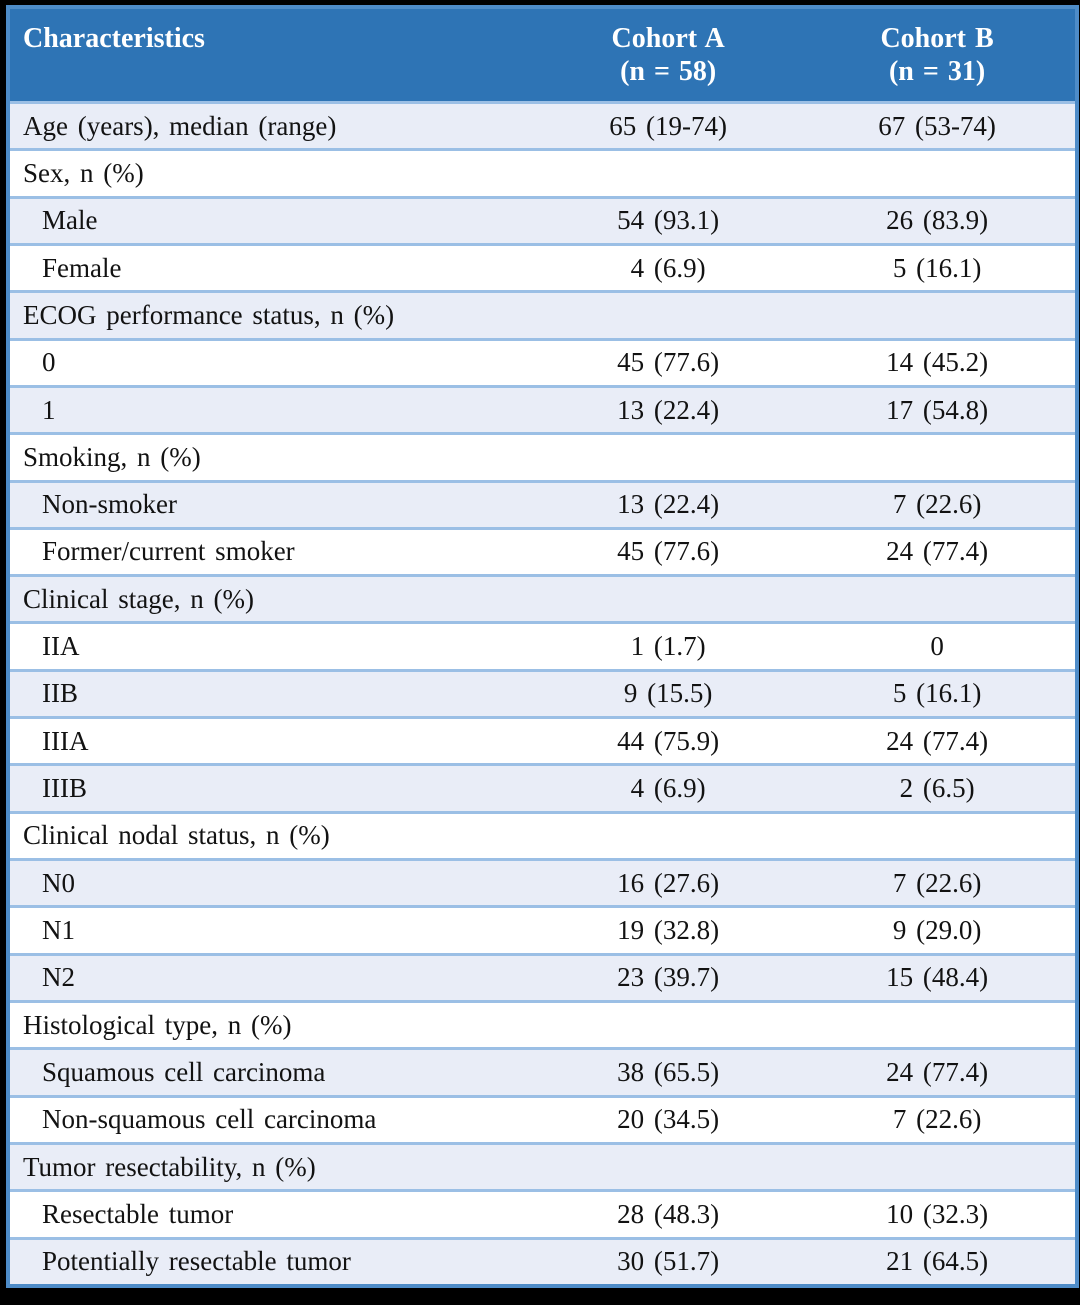 The width and height of the screenshot is (1080, 1305). Describe the element at coordinates (109, 504) in the screenshot. I see `row-label: Non-smoker` at that location.